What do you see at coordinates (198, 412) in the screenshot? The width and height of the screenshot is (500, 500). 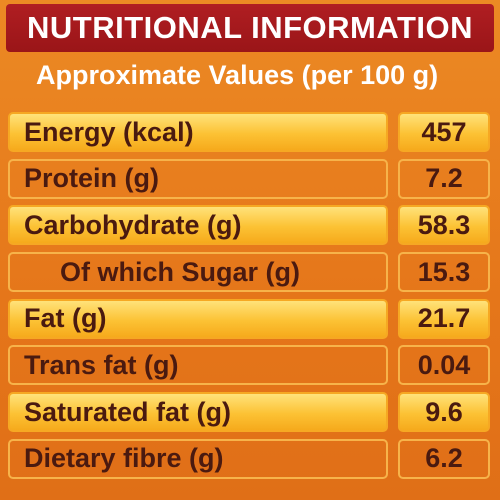 I see `row-label: Saturated fat (g)` at bounding box center [198, 412].